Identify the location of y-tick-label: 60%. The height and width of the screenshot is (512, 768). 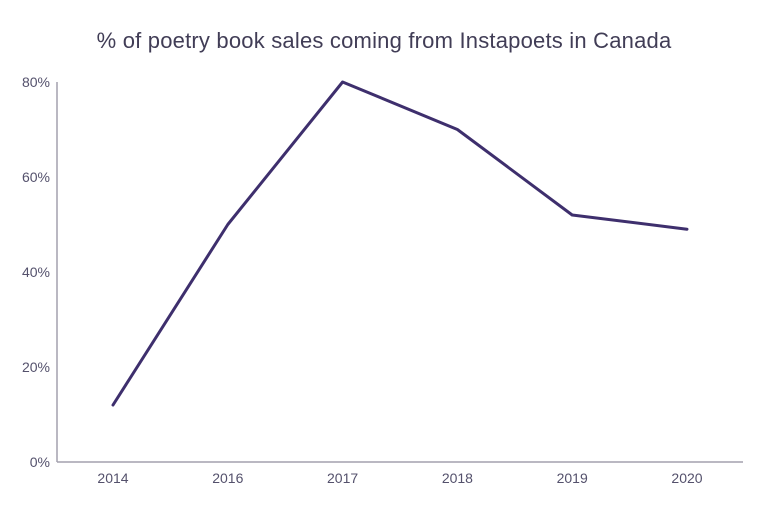
(36, 177).